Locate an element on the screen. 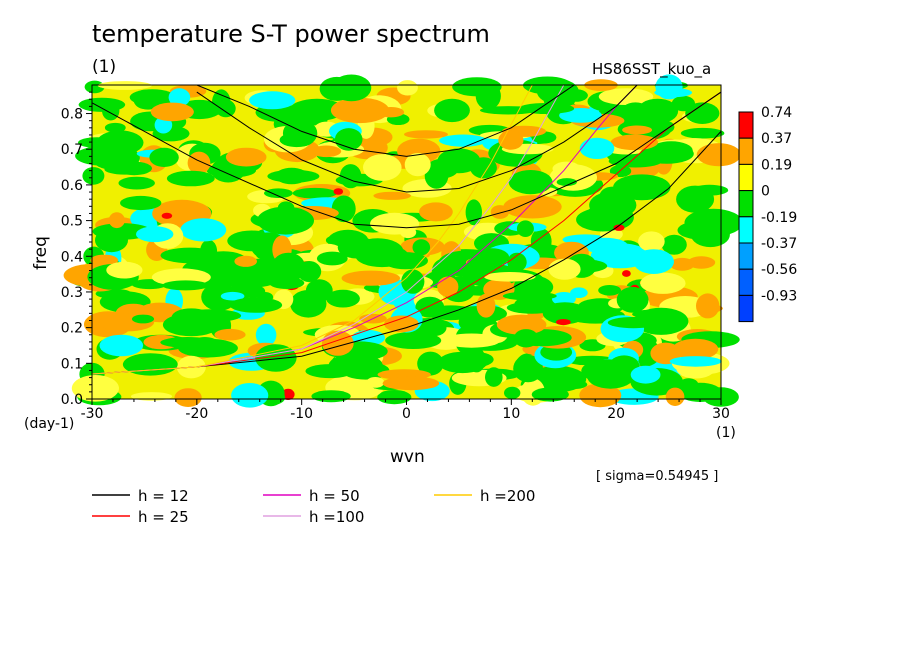 Image resolution: width=904 pixels, height=654 pixels. colorbar-label: -0.19 is located at coordinates (779, 218).